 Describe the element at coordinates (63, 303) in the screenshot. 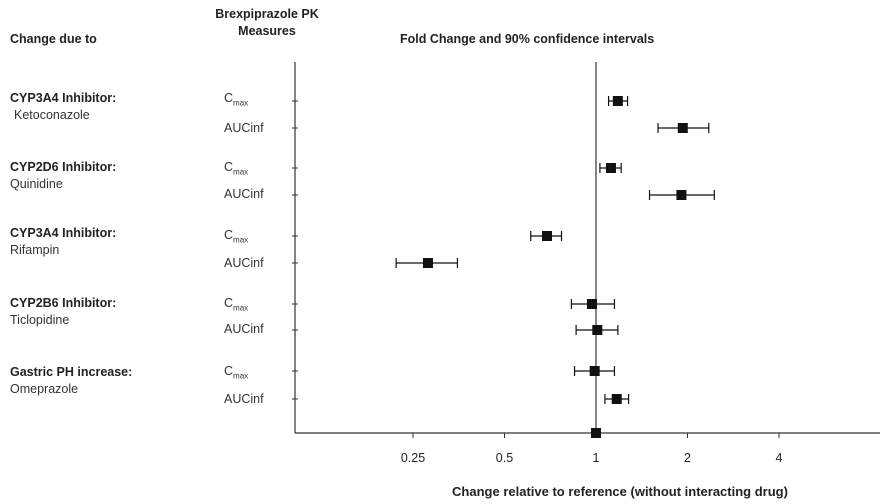

I see `group-name: CYP2B6 Inhibitor:` at that location.